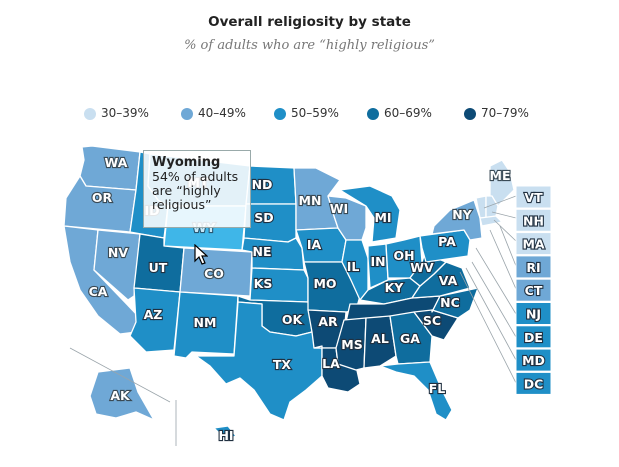  Describe the element at coordinates (118, 252) in the screenshot. I see `state-label-nv: NV` at that location.